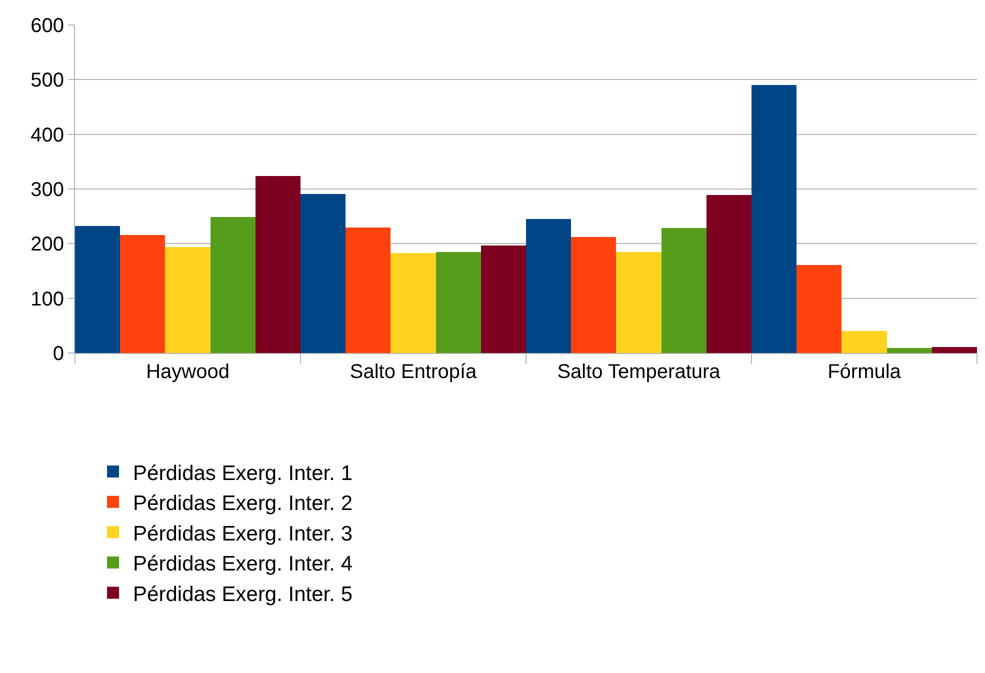 This screenshot has height=673, width=985. What do you see at coordinates (47, 245) in the screenshot?
I see `y-tick-label: 200` at bounding box center [47, 245].